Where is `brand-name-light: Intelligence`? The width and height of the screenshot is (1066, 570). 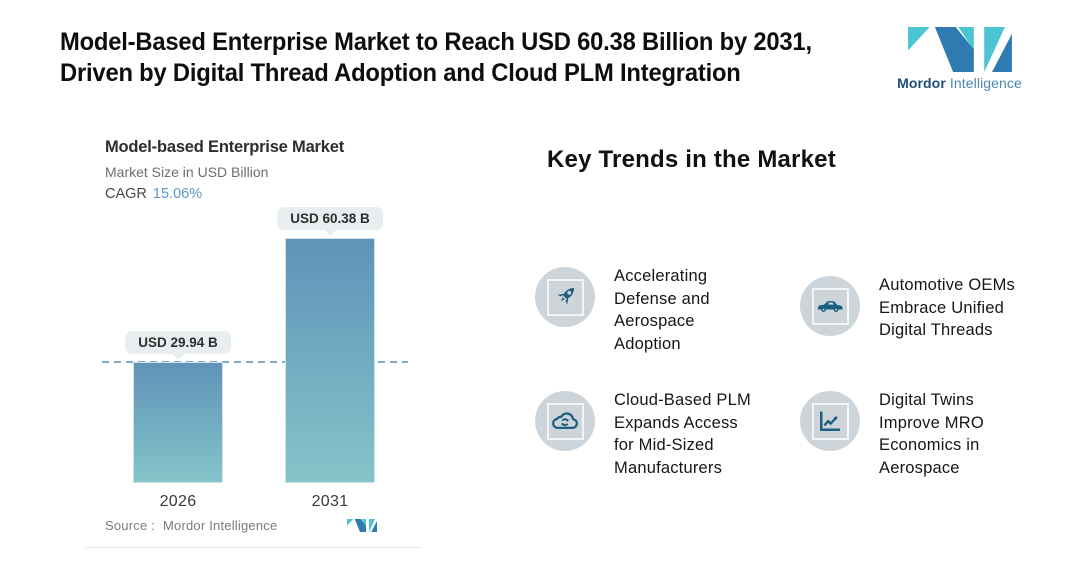
brand-name-light: Intelligence is located at coordinates (985, 83).